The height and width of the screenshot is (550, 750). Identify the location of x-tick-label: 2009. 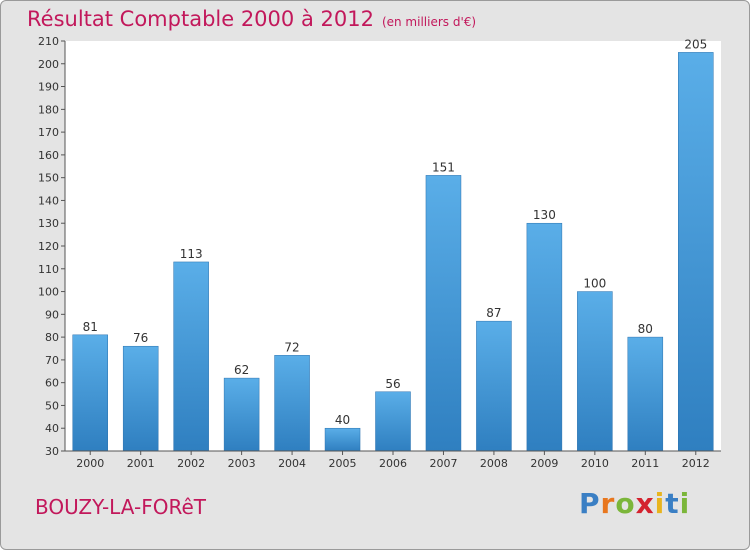
(544, 463).